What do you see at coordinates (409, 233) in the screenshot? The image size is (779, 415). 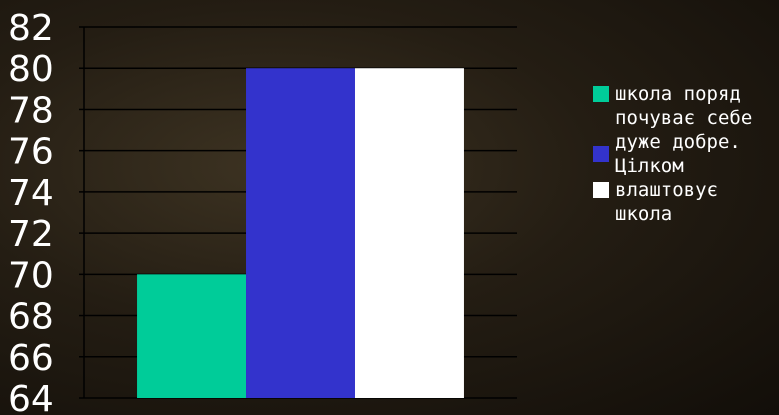 I see `bar-school-suits` at bounding box center [409, 233].